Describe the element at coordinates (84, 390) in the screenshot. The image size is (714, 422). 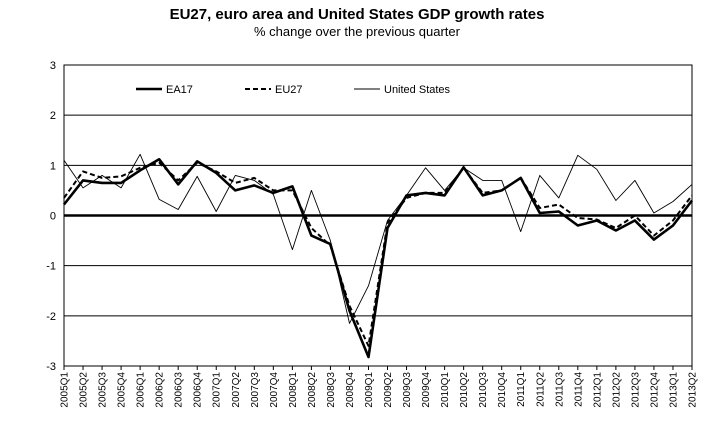
I see `x-tick-label: 2005Q2` at that location.